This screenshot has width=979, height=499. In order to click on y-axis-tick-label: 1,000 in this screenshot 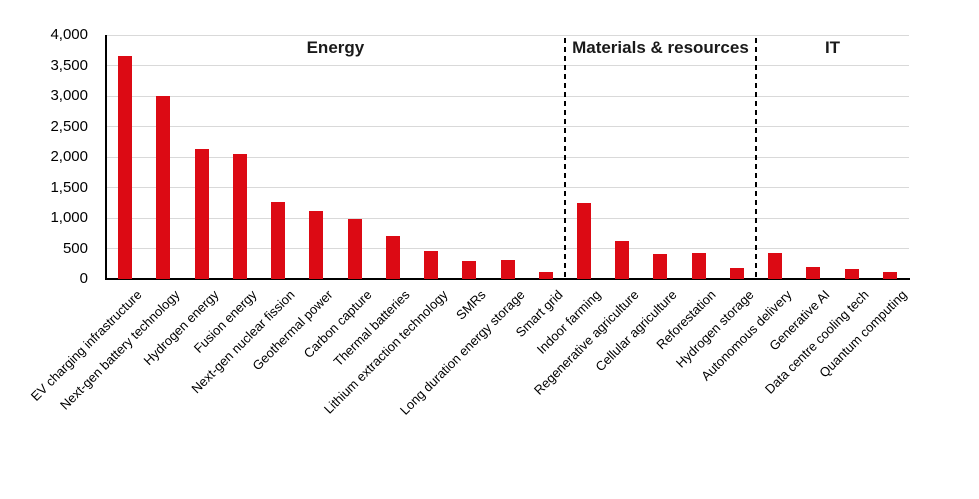, I will do `click(69, 217)`.